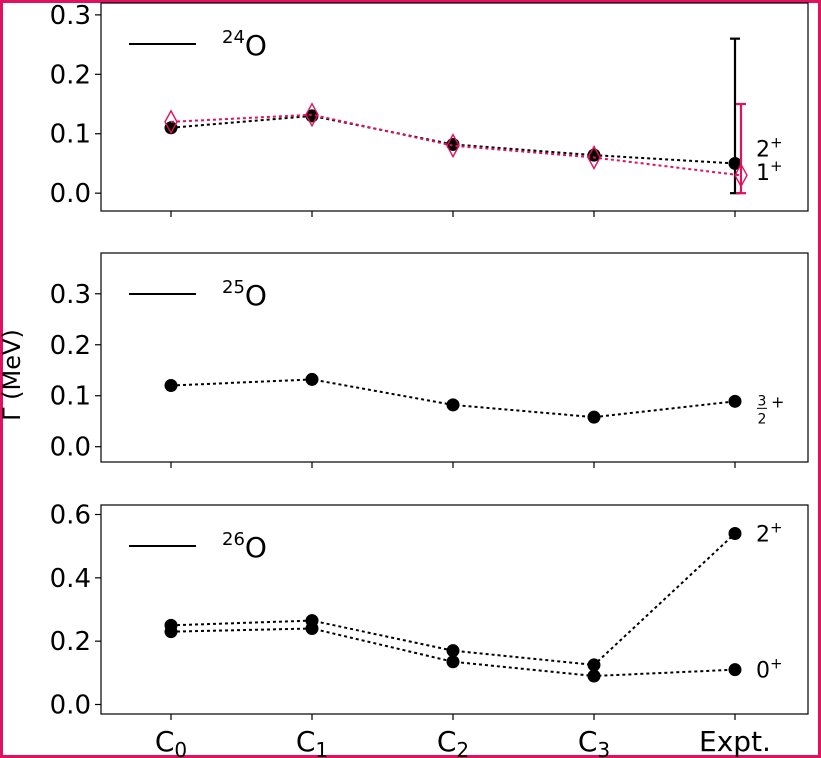  Describe the element at coordinates (180, 748) in the screenshot. I see `x-tick-sub: 0` at that location.